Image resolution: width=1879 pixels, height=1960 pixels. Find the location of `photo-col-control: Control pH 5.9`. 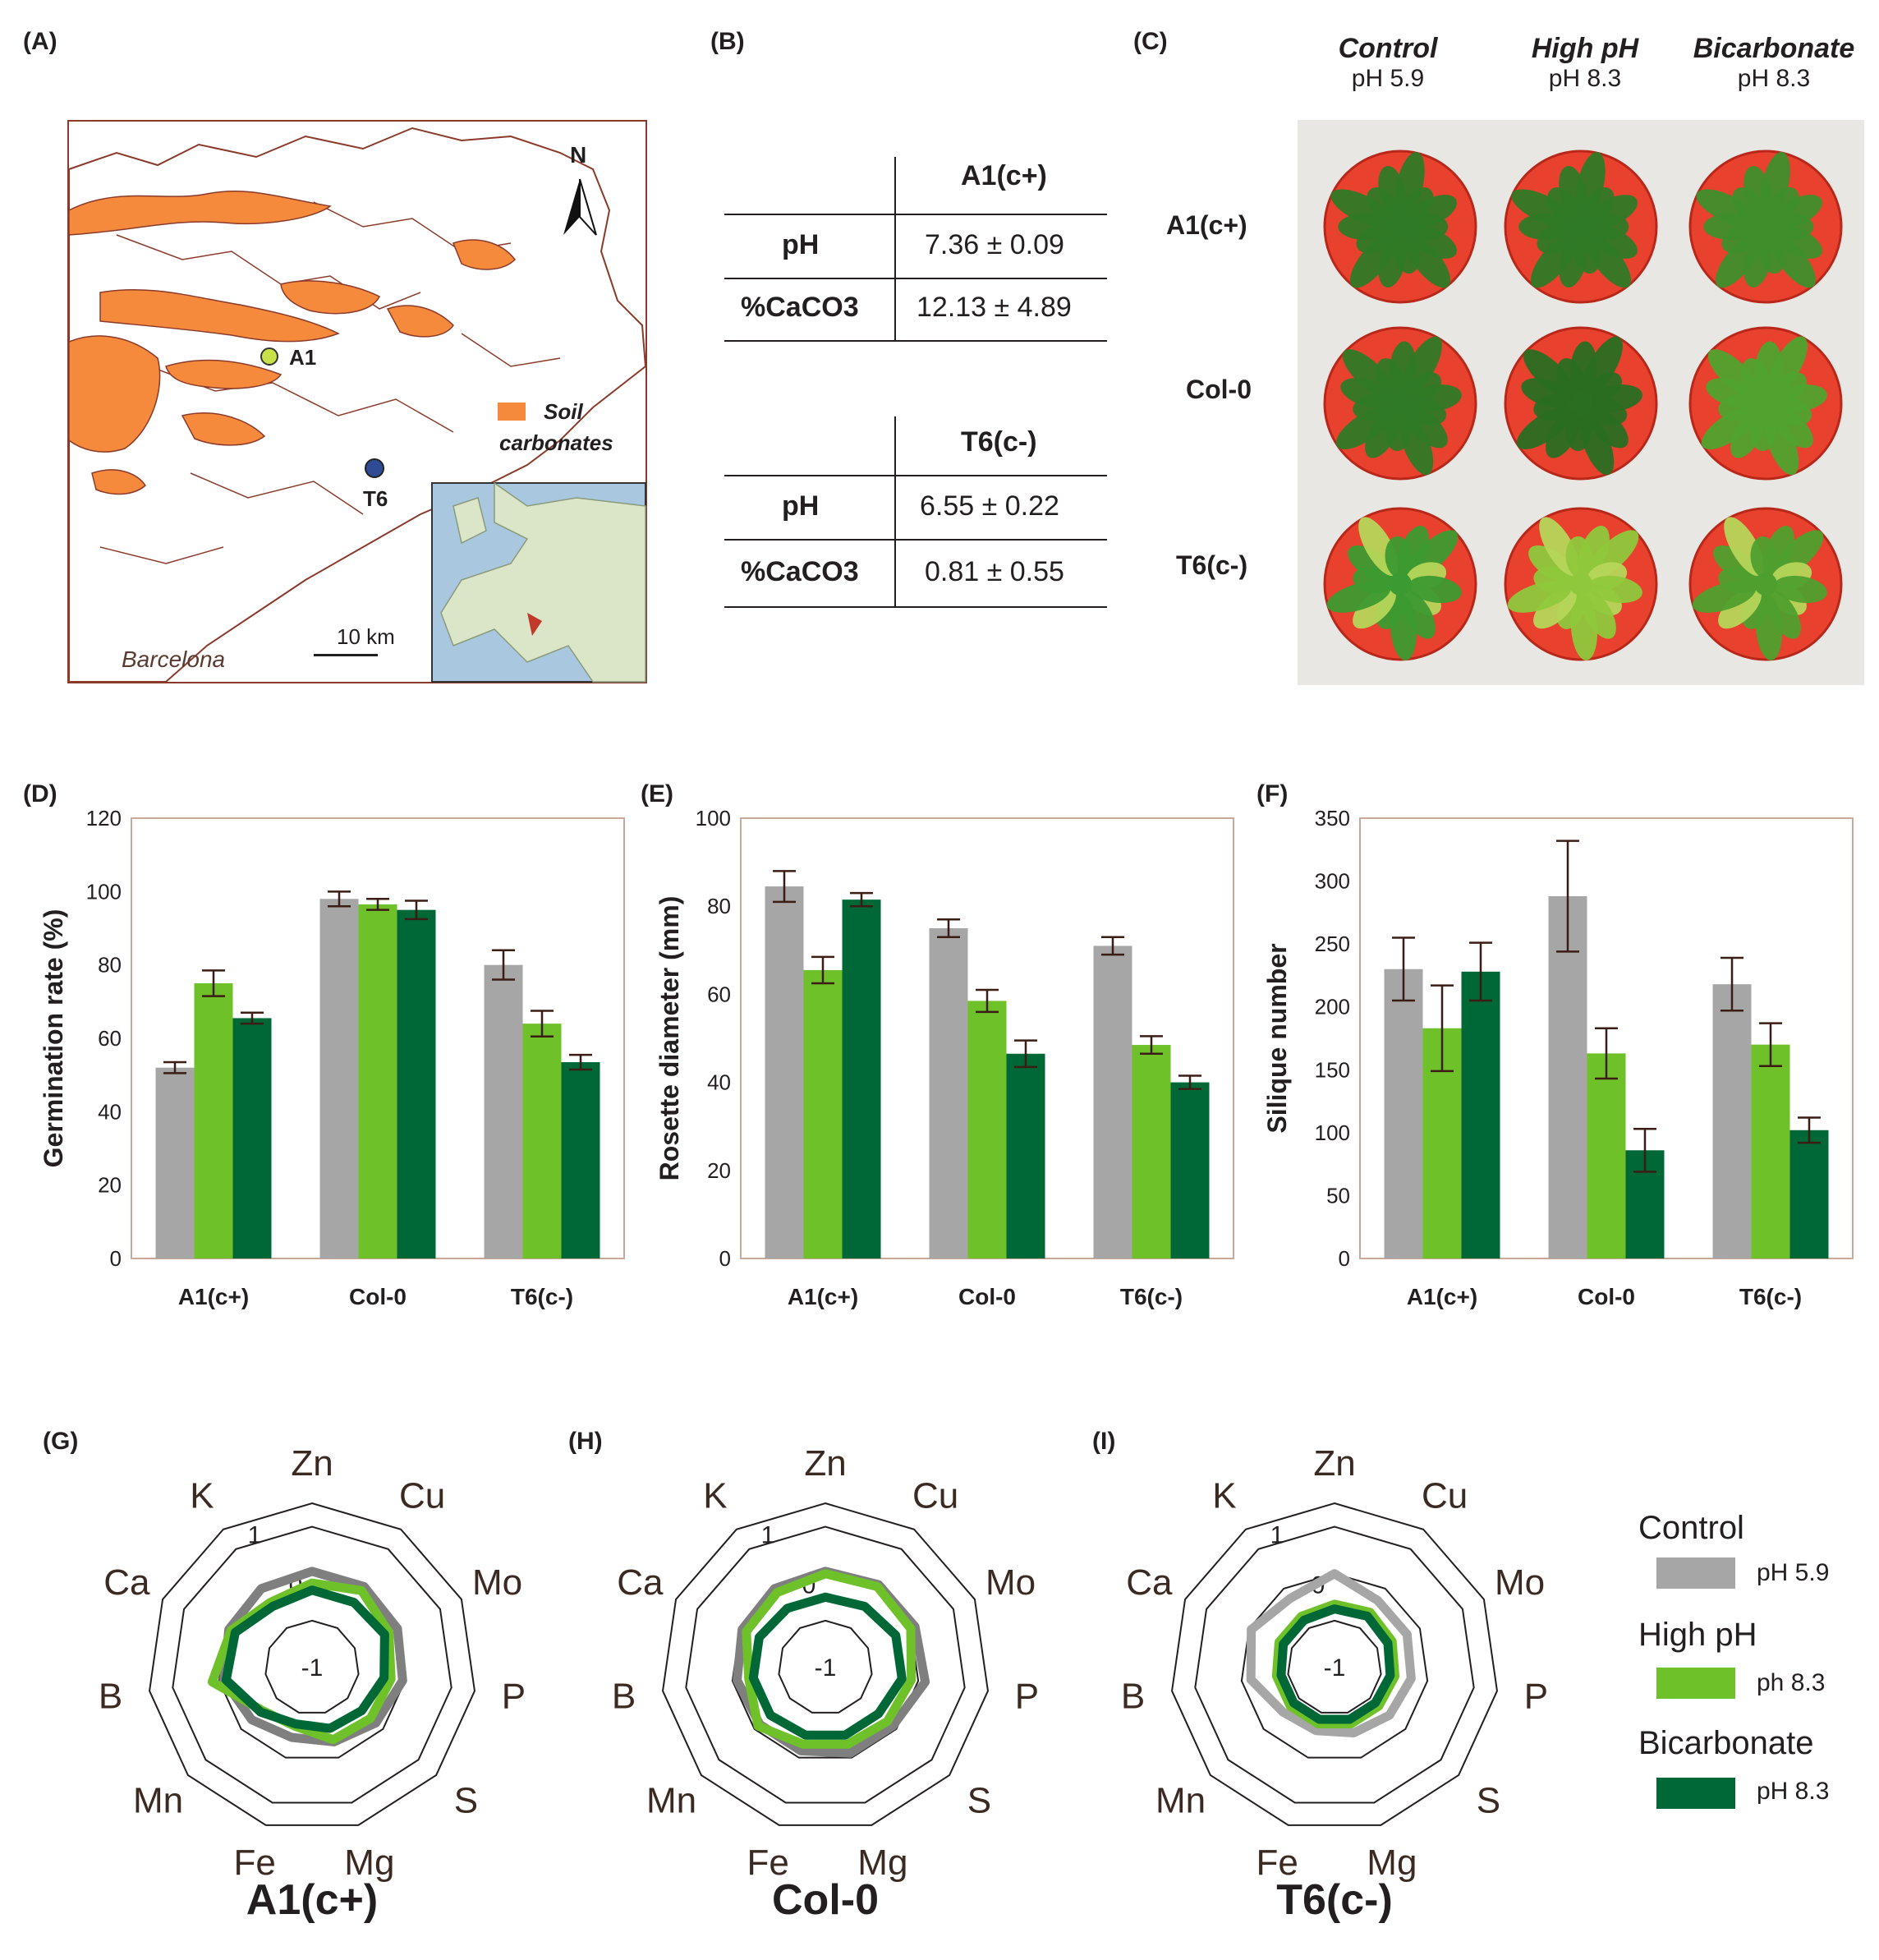

photo-col-control: Control pH 5.9 is located at coordinates (1388, 63).